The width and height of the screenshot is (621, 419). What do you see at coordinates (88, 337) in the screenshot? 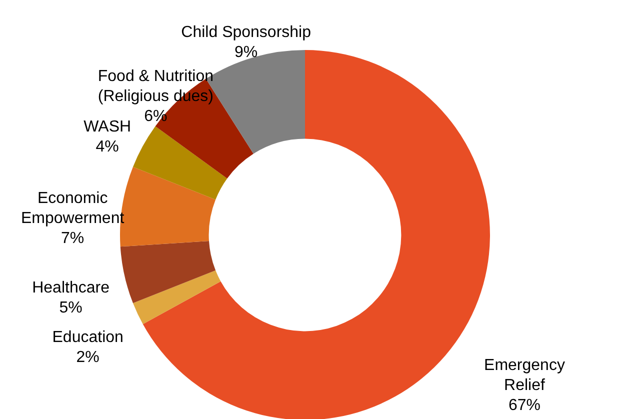
I see `slice-label: Education` at bounding box center [88, 337].